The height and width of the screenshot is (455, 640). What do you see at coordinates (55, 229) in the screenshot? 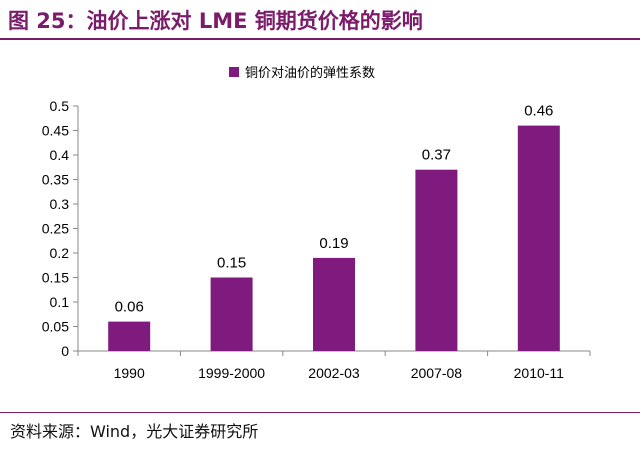
I see `y-tick-label: 0.25` at bounding box center [55, 229].